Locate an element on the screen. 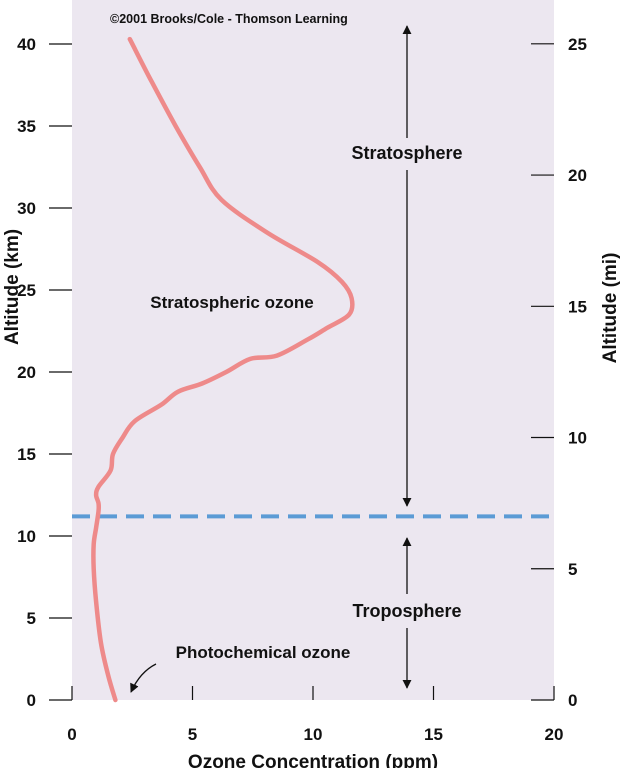 The width and height of the screenshot is (621, 773). y2-tick-label: 20 is located at coordinates (577, 175).